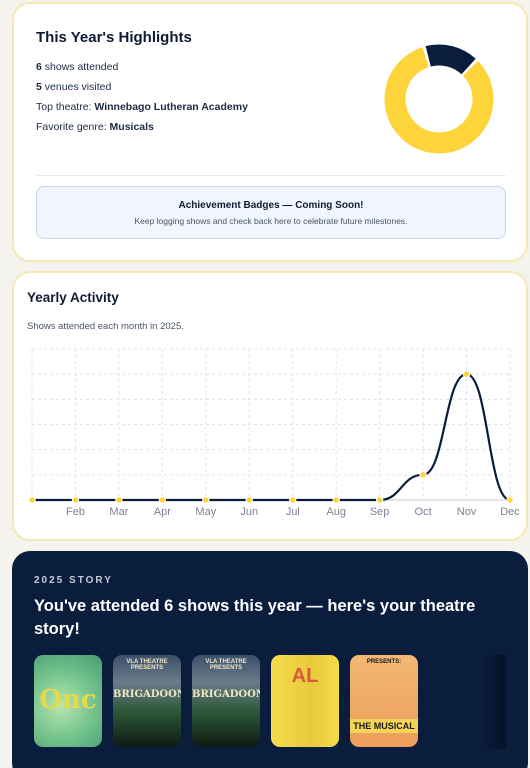 This screenshot has width=530, height=768. Describe the element at coordinates (32, 500) in the screenshot. I see `data-point-jan` at that location.